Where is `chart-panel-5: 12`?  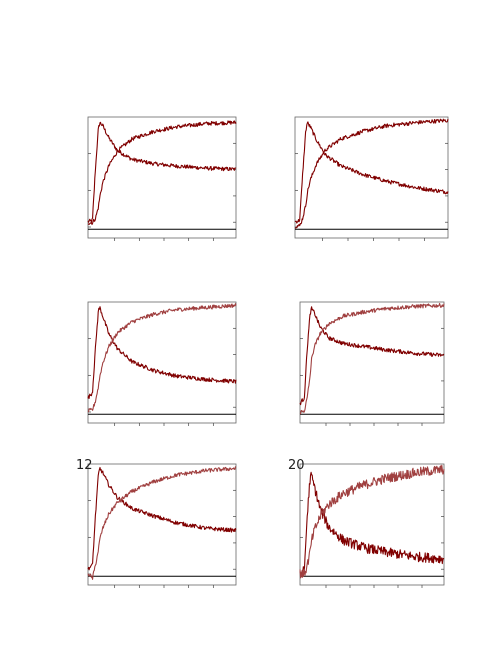 chart-panel-5: 12 is located at coordinates (156, 523).